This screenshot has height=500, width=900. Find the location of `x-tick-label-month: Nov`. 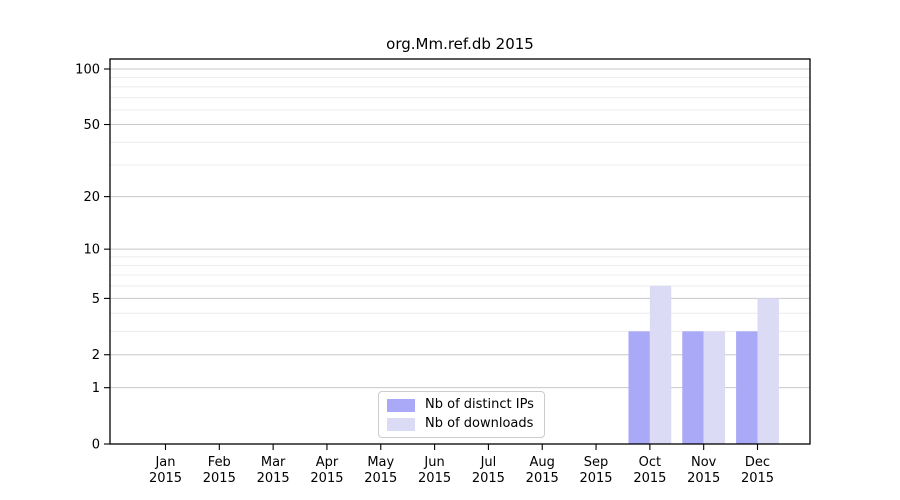

x-tick-label-month: Nov is located at coordinates (704, 462).